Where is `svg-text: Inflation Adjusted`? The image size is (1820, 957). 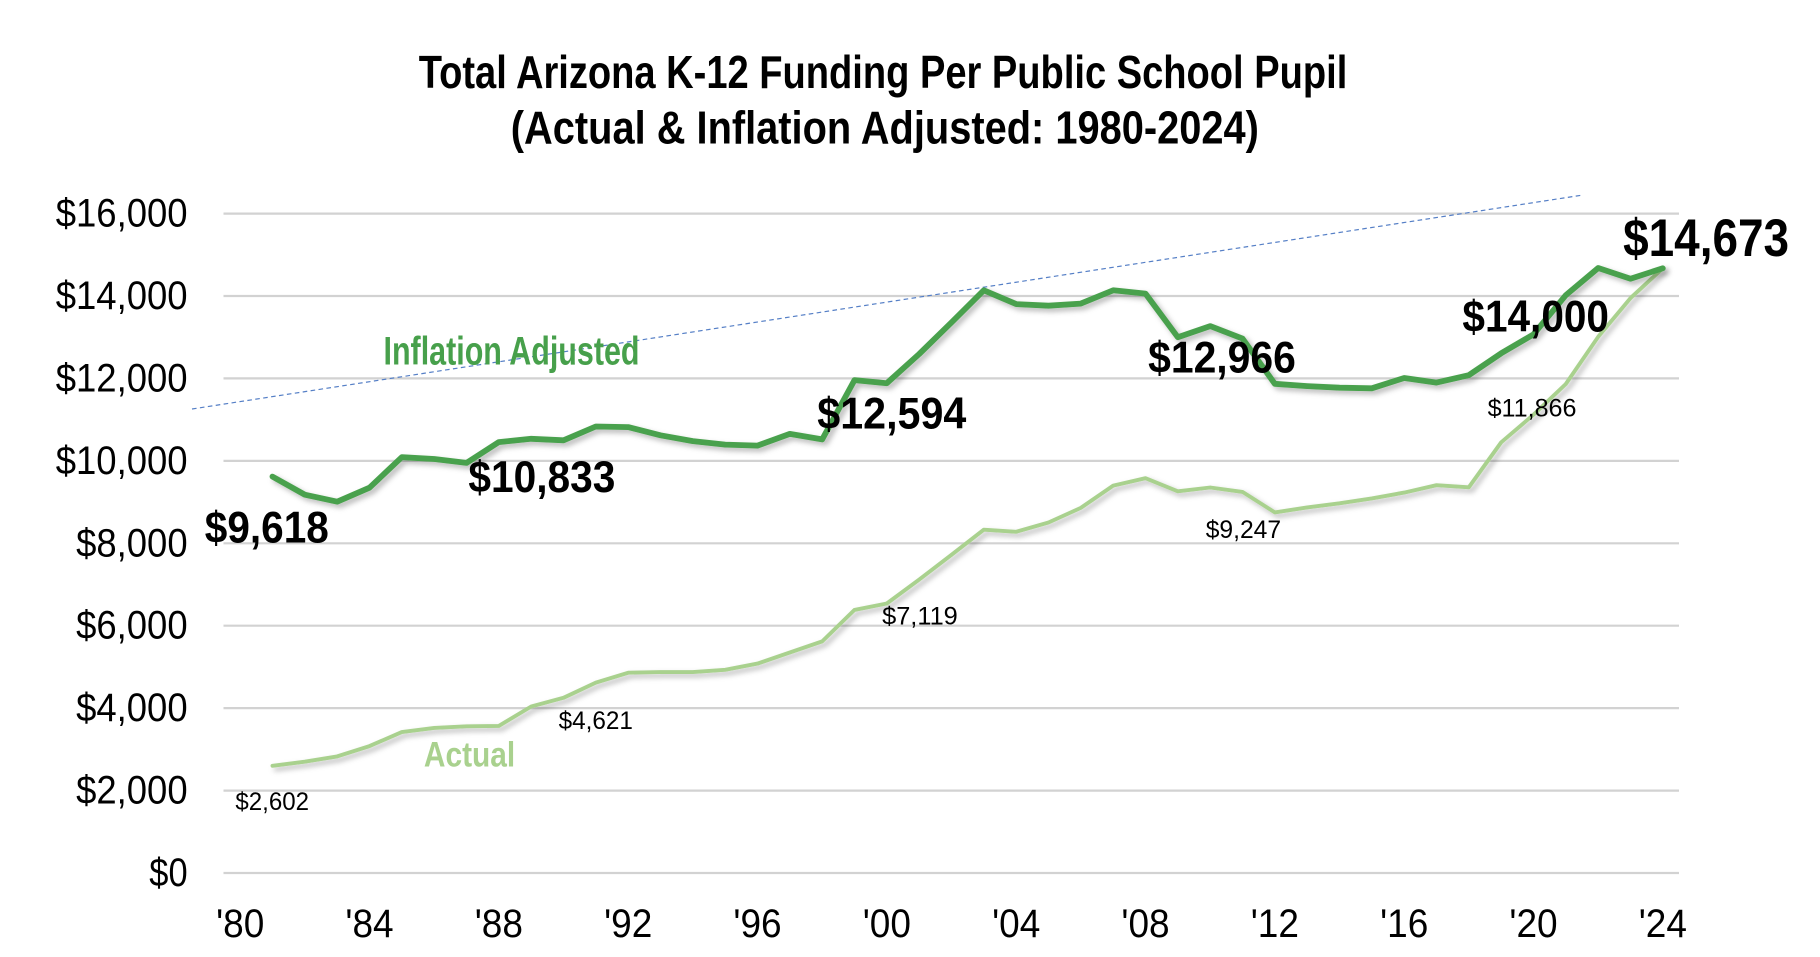
svg-text: Inflation Adjusted is located at coordinates (512, 351).